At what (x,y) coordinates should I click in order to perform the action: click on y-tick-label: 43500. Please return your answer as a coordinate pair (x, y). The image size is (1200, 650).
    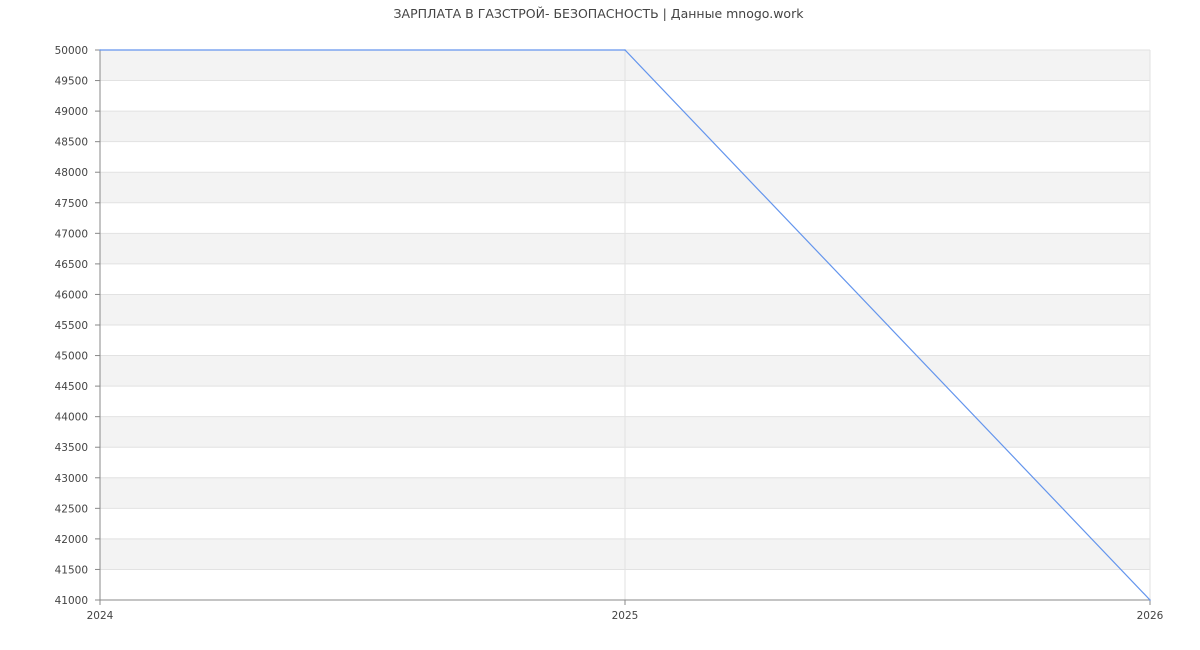
    Looking at the image, I should click on (71, 448).